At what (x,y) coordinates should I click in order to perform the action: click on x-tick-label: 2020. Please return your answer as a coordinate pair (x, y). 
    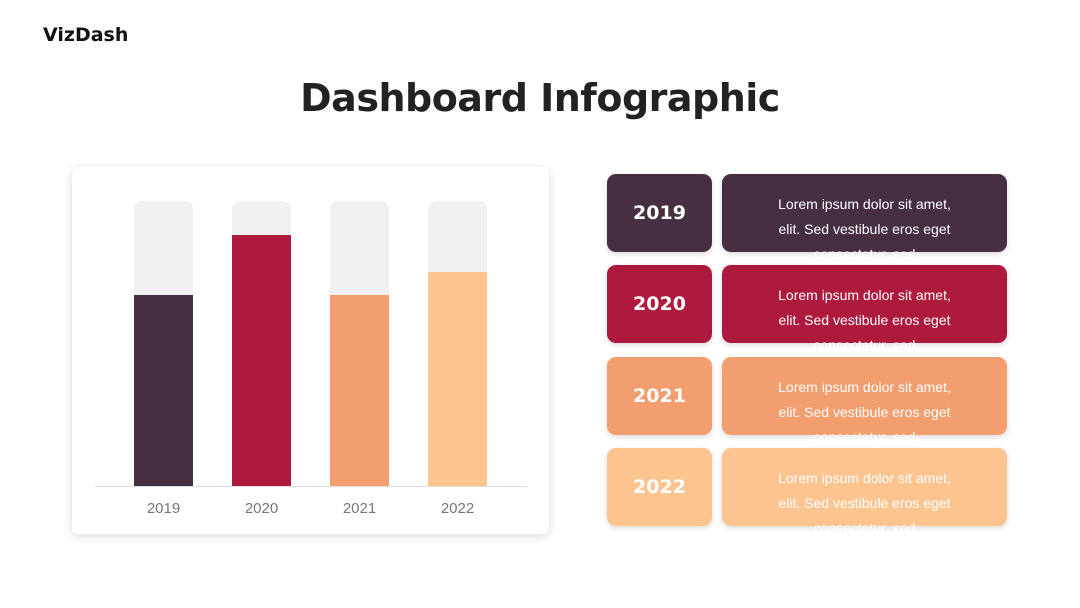
    Looking at the image, I should click on (261, 508).